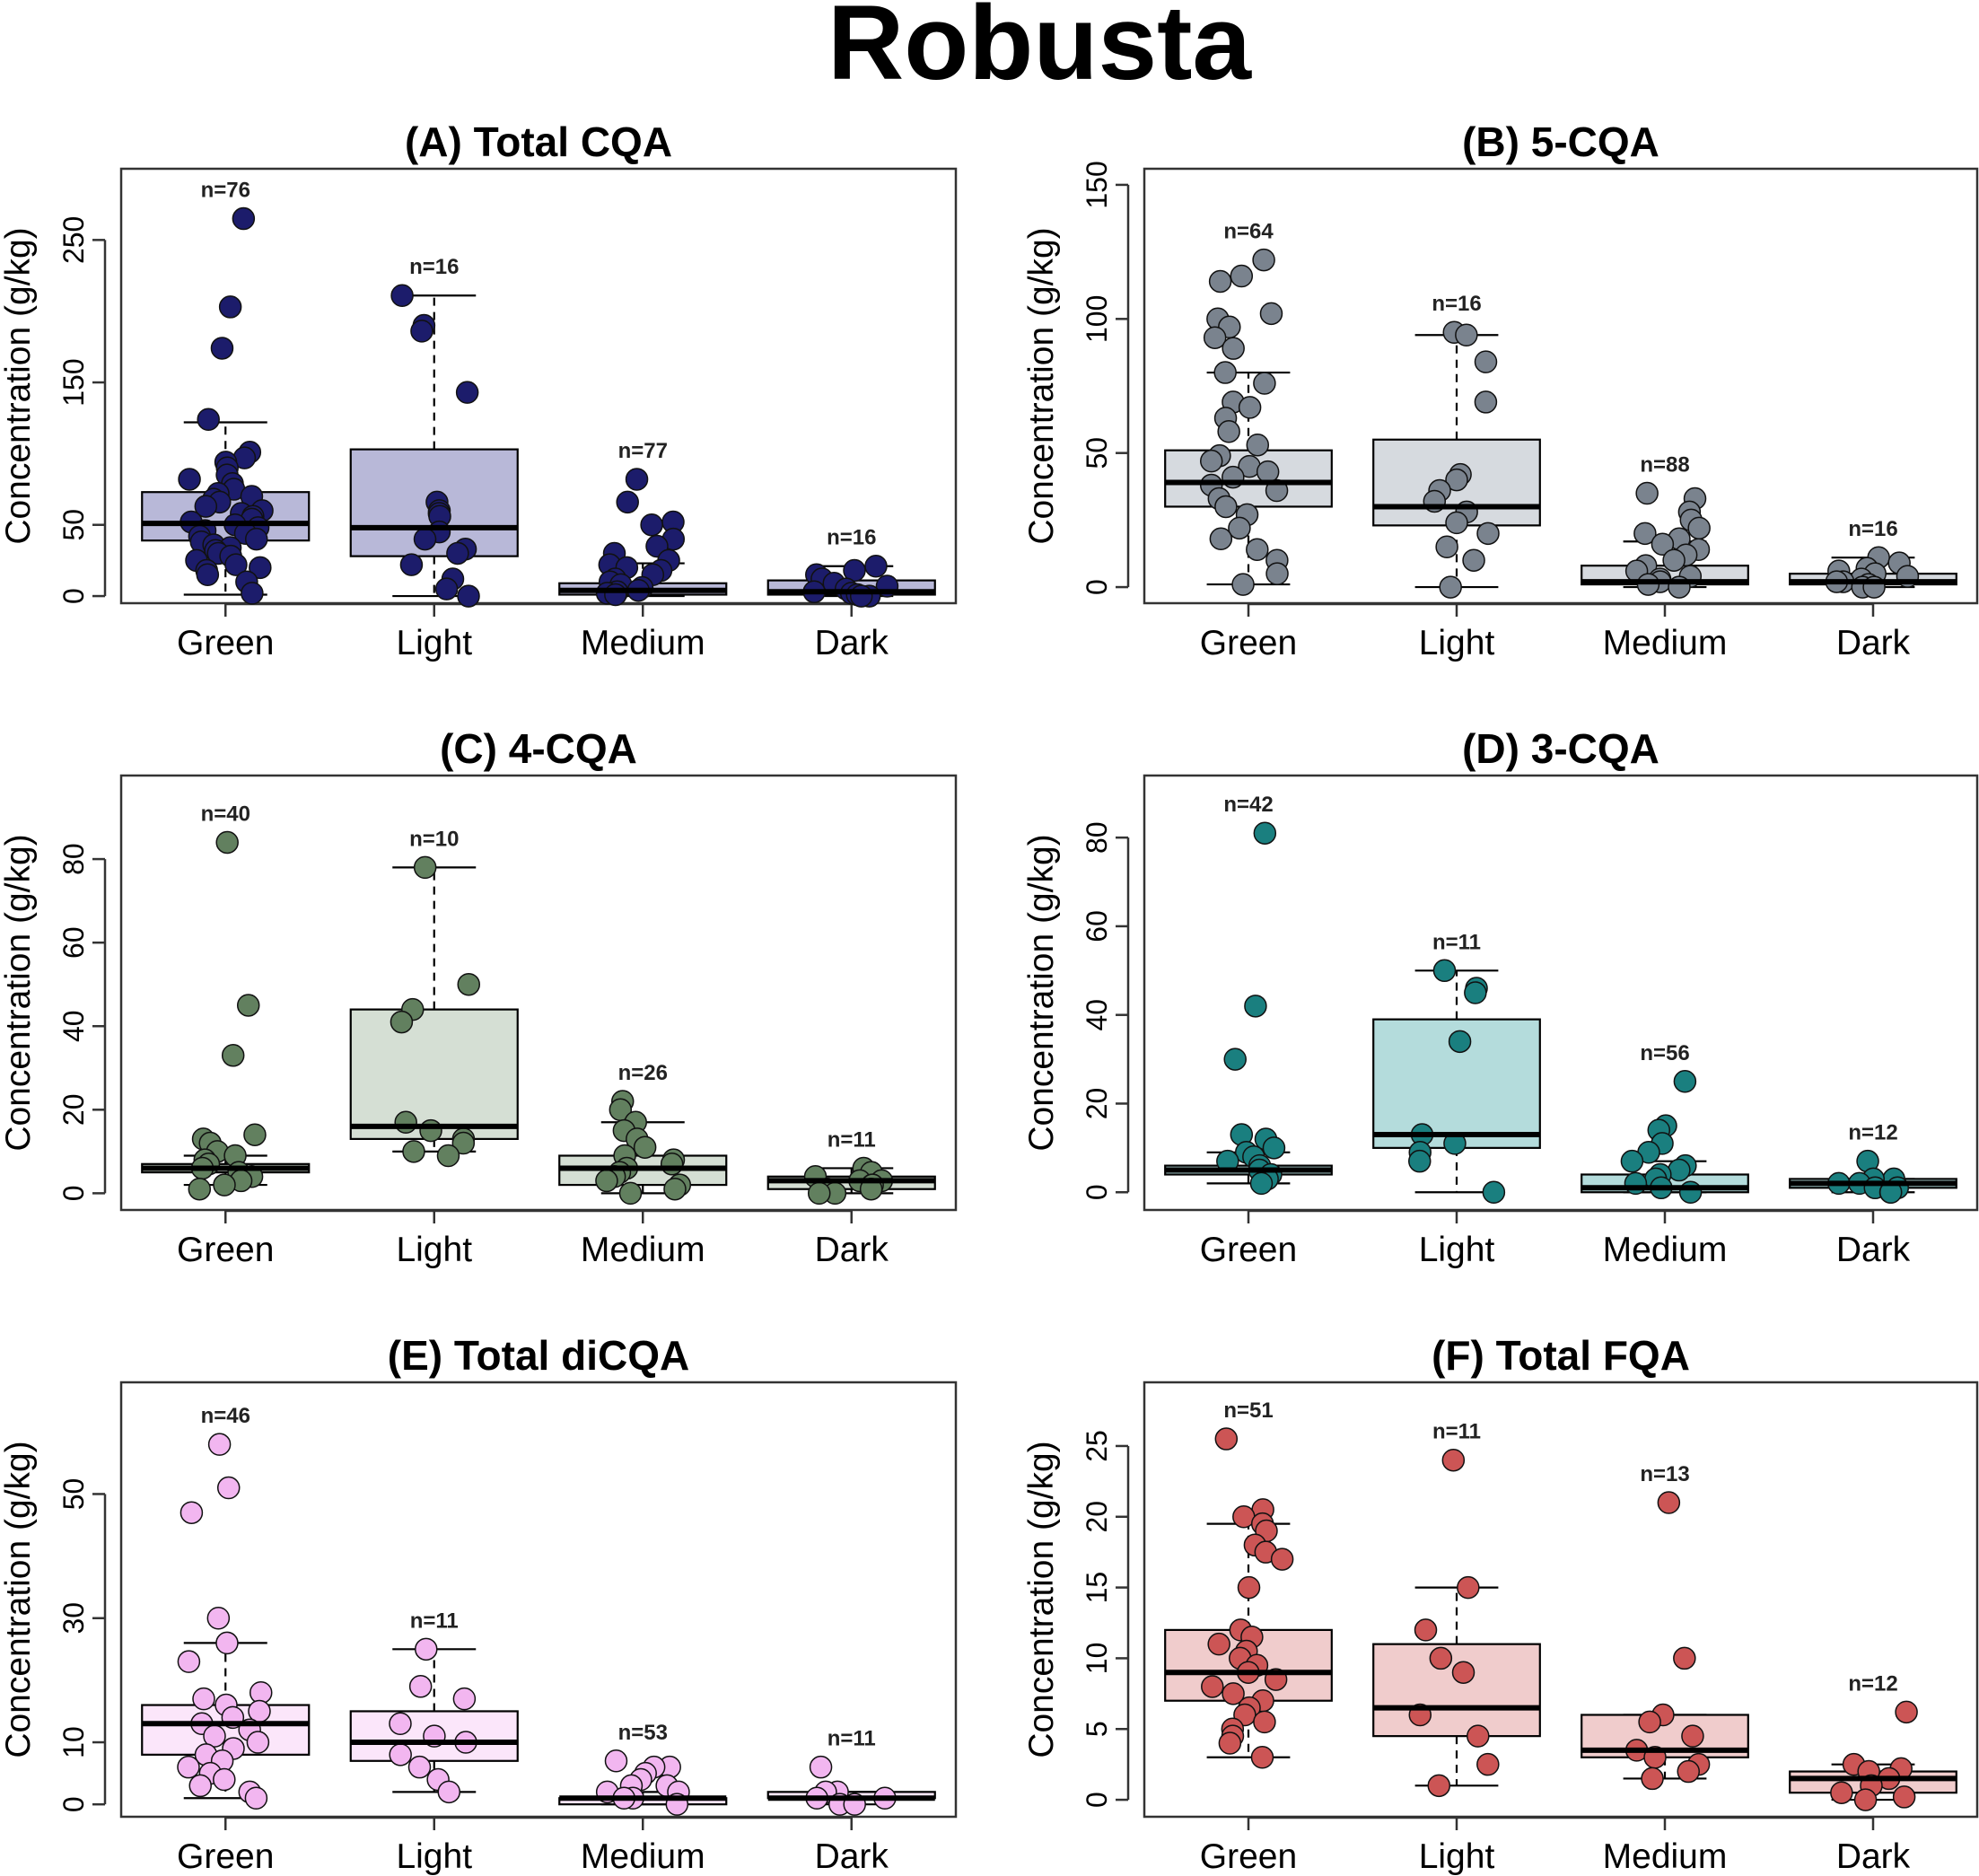  I want to click on box-green: n=42, so click(1248, 994).